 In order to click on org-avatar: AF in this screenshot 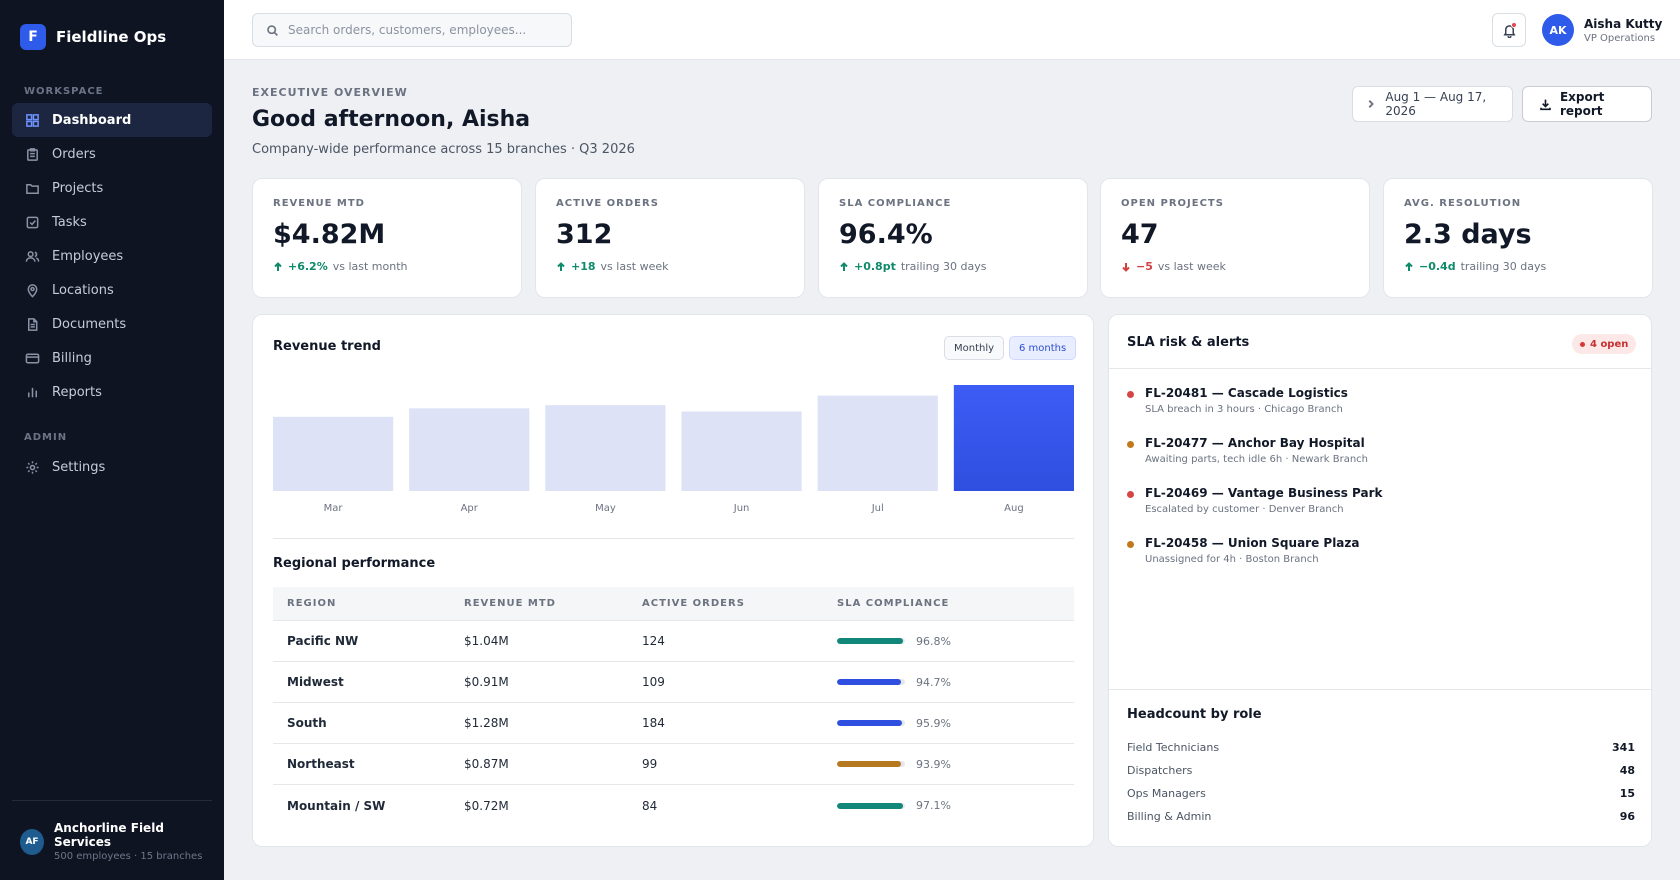, I will do `click(32, 841)`.